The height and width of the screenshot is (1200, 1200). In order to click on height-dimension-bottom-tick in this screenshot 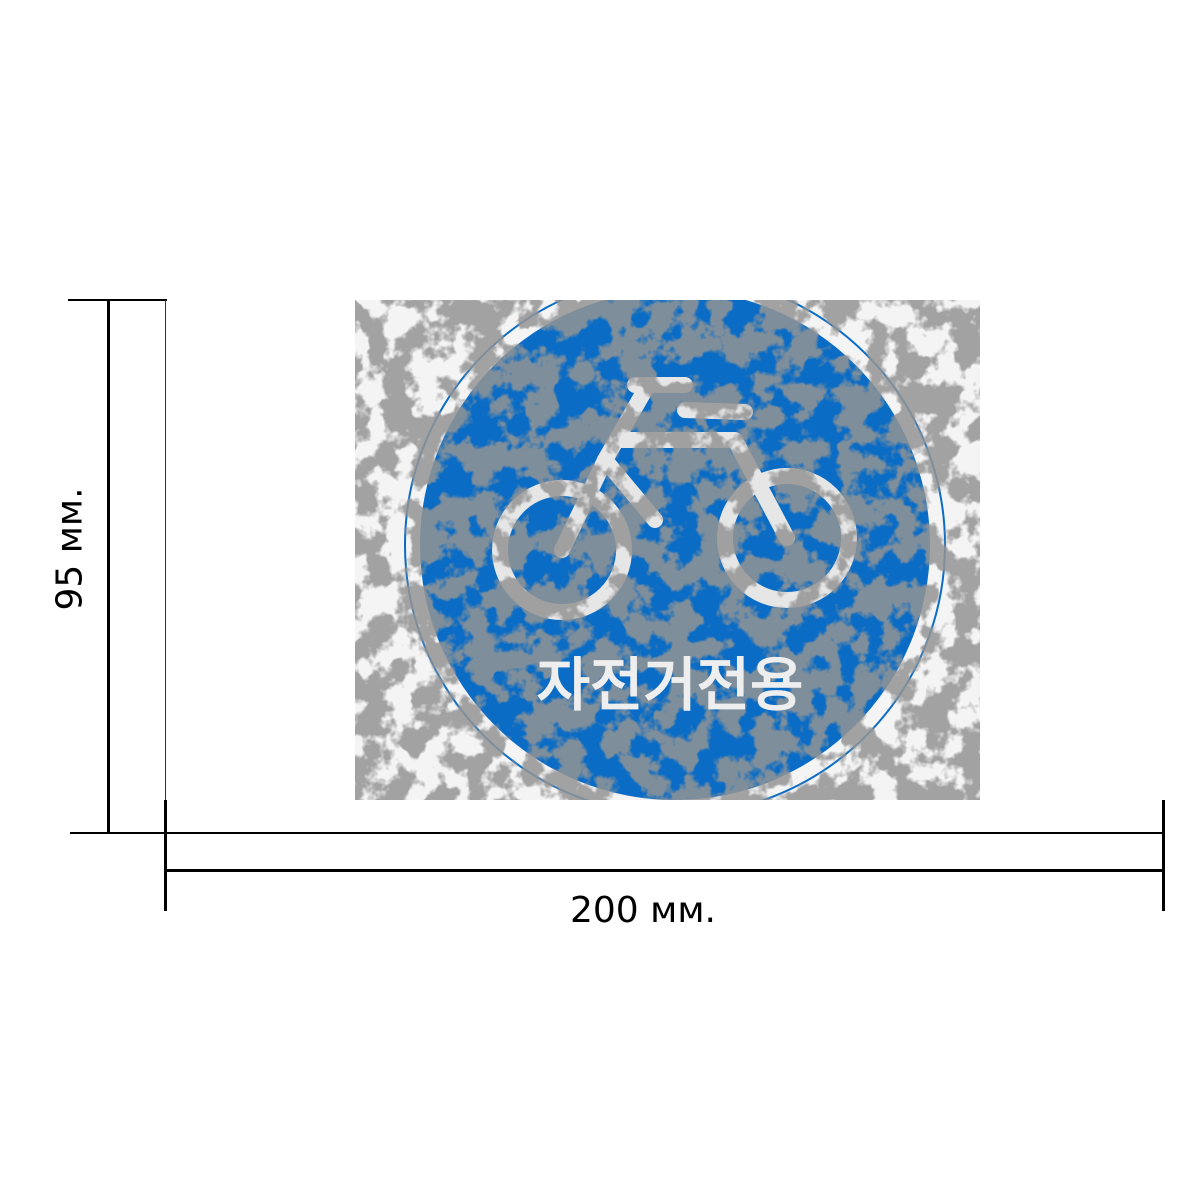, I will do `click(118, 833)`.